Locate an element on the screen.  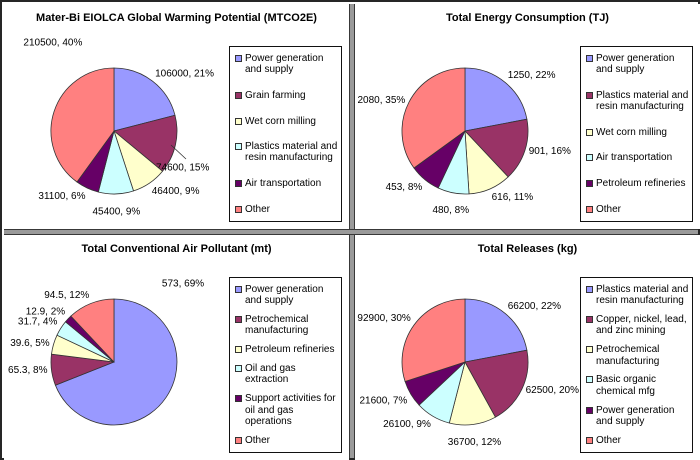
slice-data-label: 480, 8% is located at coordinates (450, 210).